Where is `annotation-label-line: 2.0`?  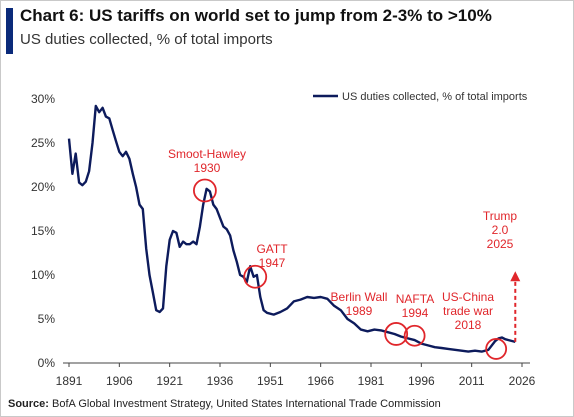 annotation-label-line: 2.0 is located at coordinates (500, 230).